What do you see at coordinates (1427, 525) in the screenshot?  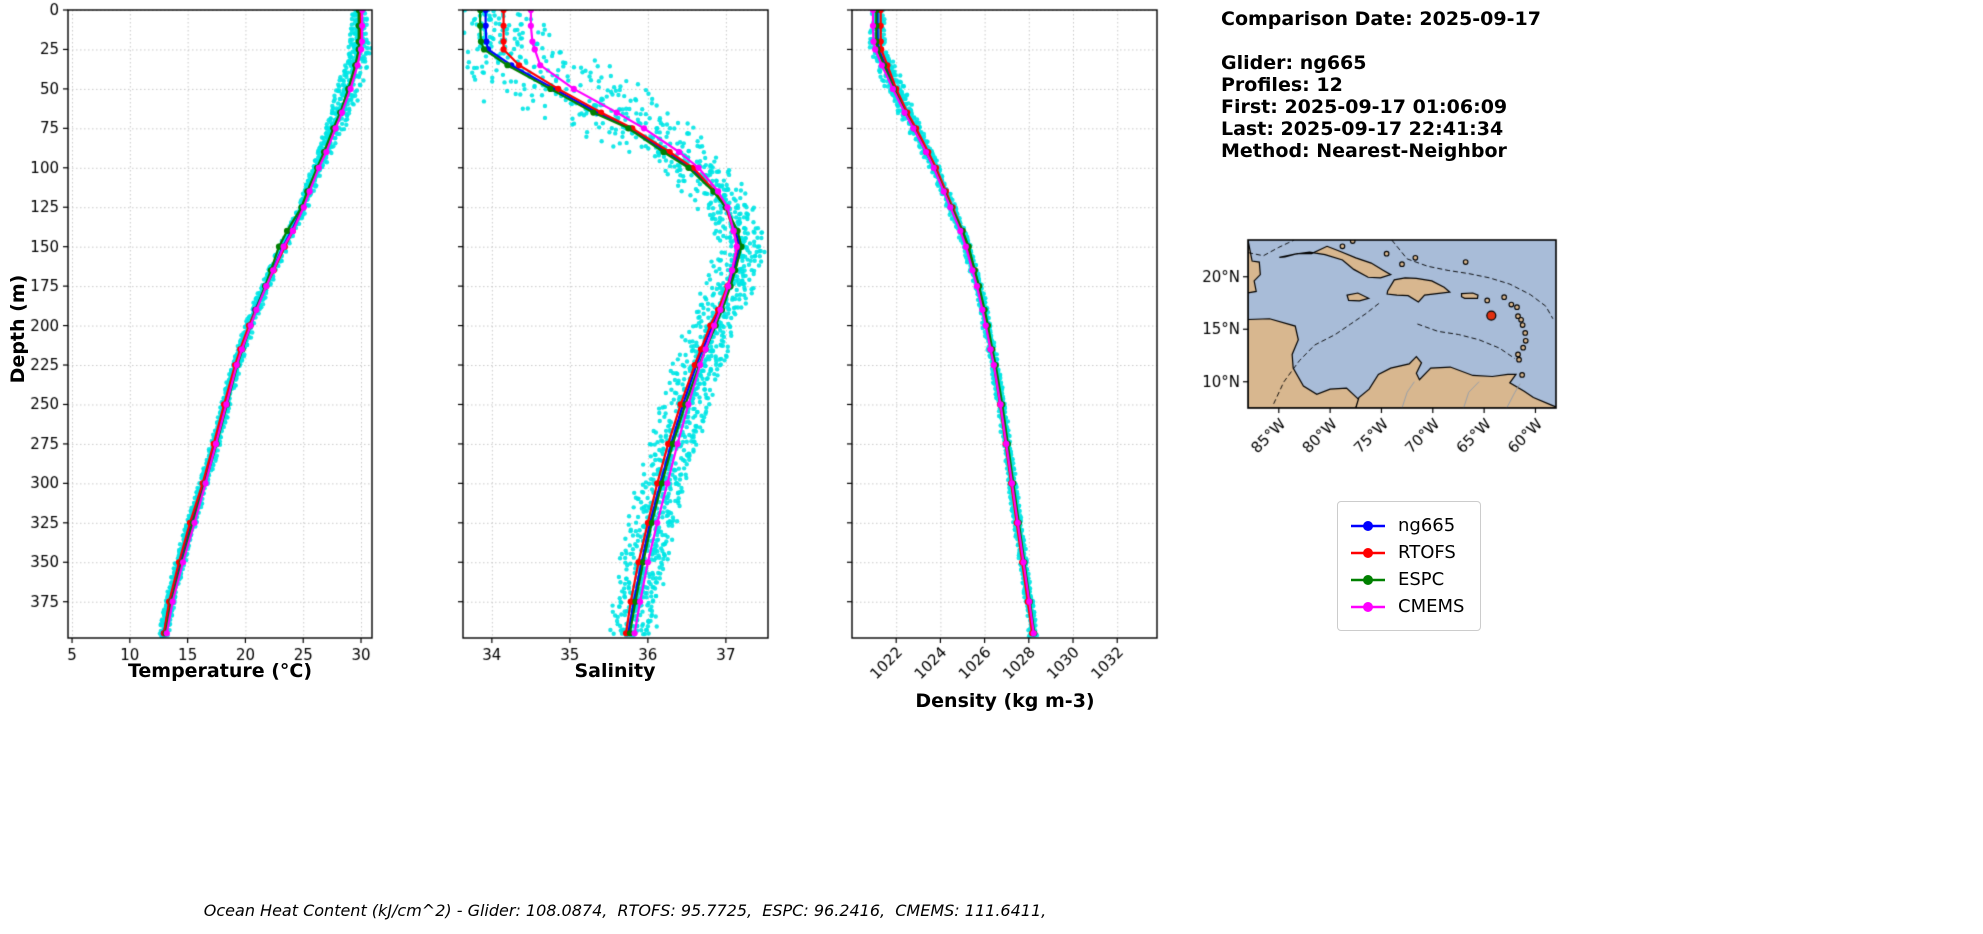 I see `legend-label: ng665` at bounding box center [1427, 525].